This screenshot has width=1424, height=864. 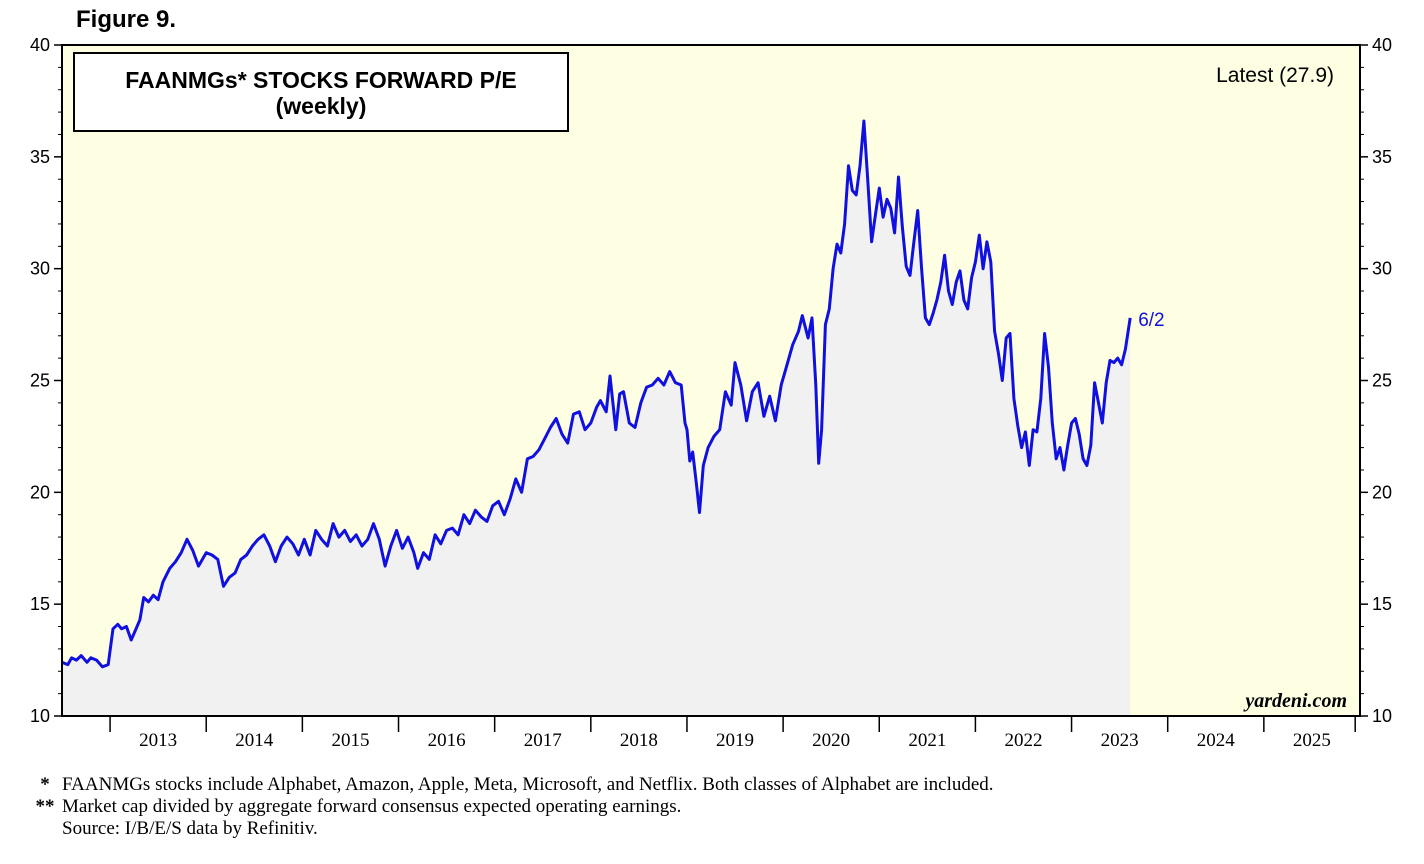 I want to click on x-tick-label: 2017, so click(x=543, y=740).